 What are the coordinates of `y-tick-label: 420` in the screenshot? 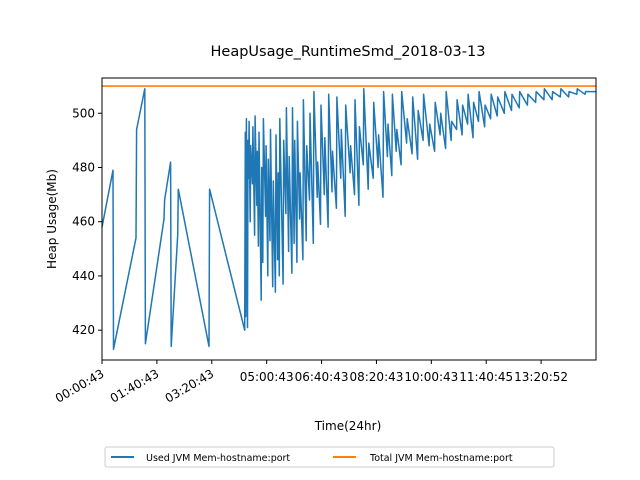 It's located at (83, 330).